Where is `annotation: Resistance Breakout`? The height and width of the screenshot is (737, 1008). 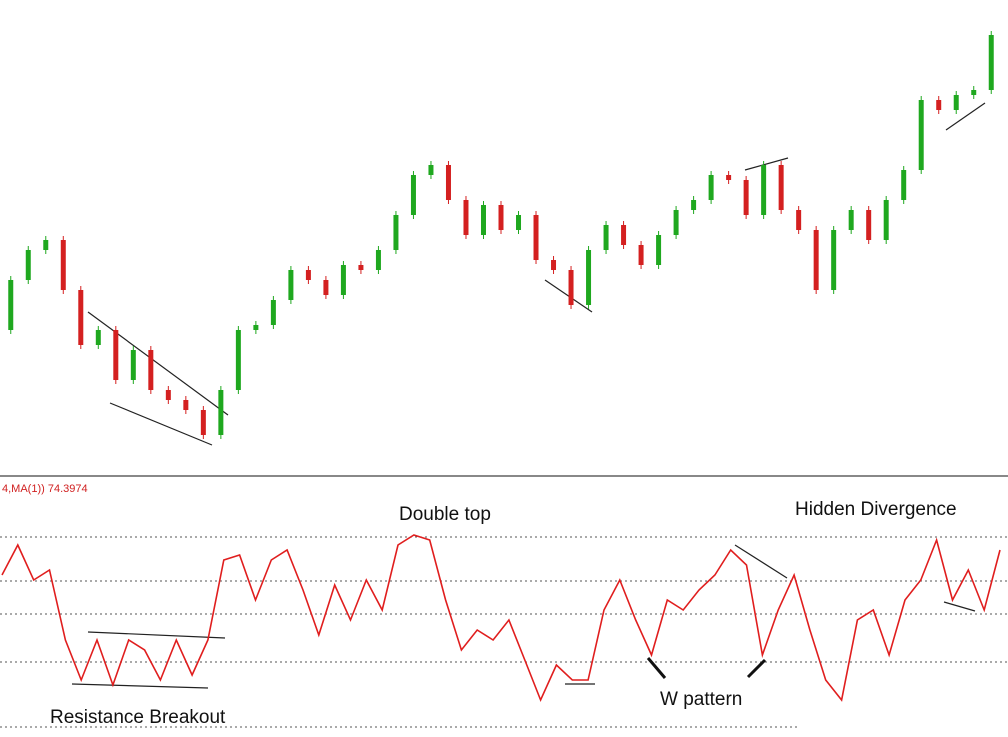
annotation: Resistance Breakout is located at coordinates (138, 717).